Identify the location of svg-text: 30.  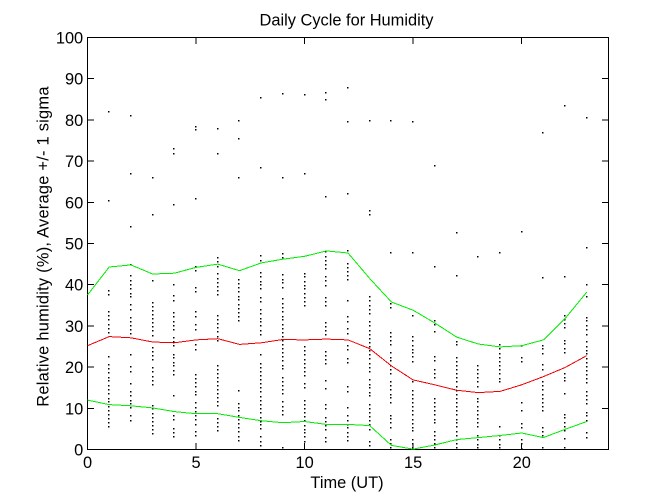
(74, 327).